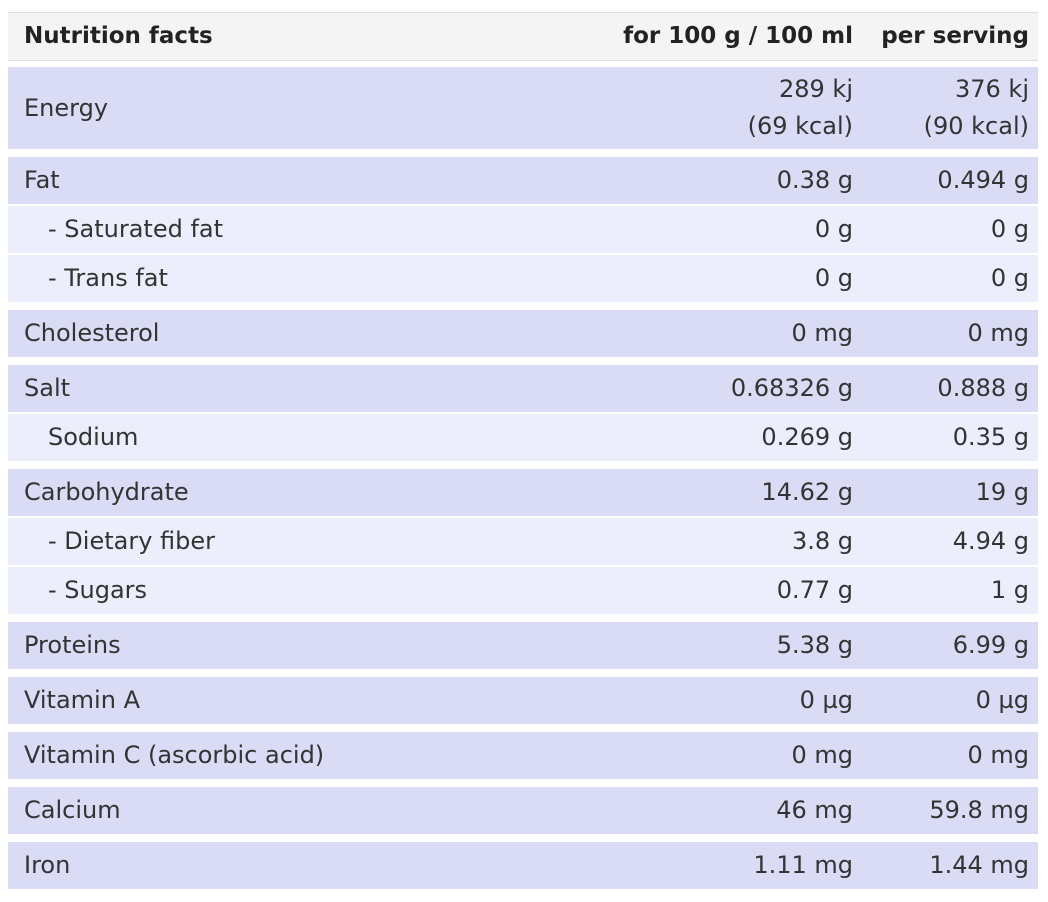  Describe the element at coordinates (523, 645) in the screenshot. I see `nutrient-row: Proteins 5.38 g 6.99 g` at that location.